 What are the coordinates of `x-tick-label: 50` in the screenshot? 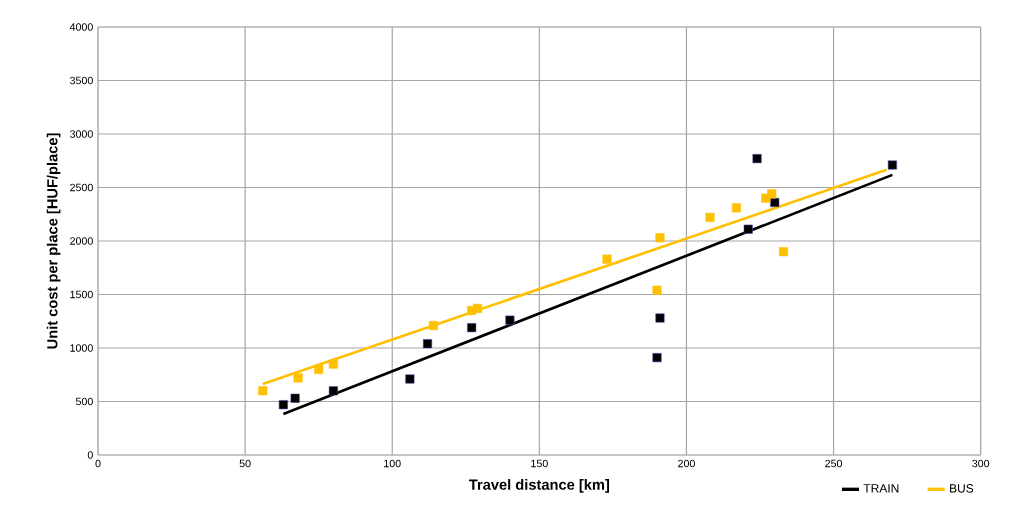 It's located at (245, 463).